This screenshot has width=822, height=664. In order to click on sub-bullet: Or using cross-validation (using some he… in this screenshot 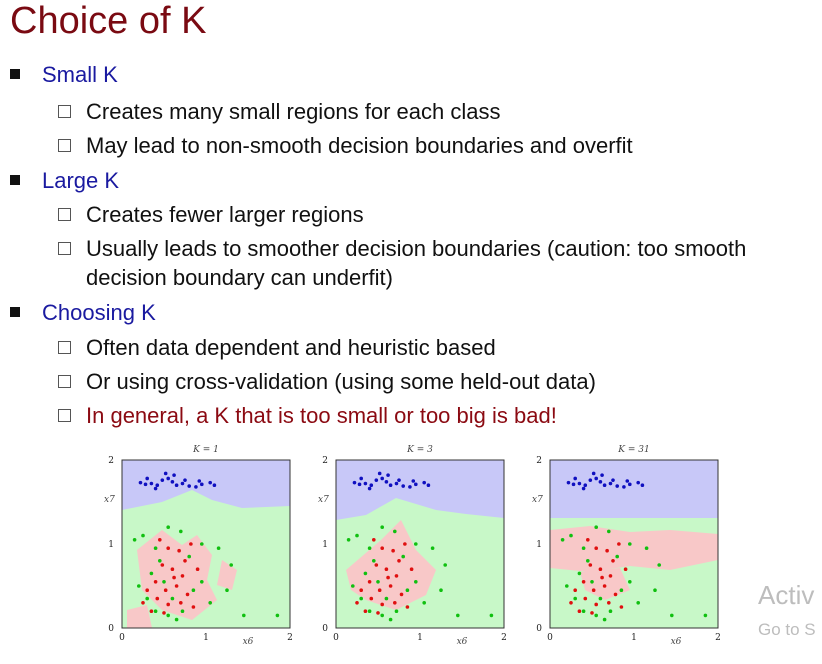, I will do `click(327, 382)`.